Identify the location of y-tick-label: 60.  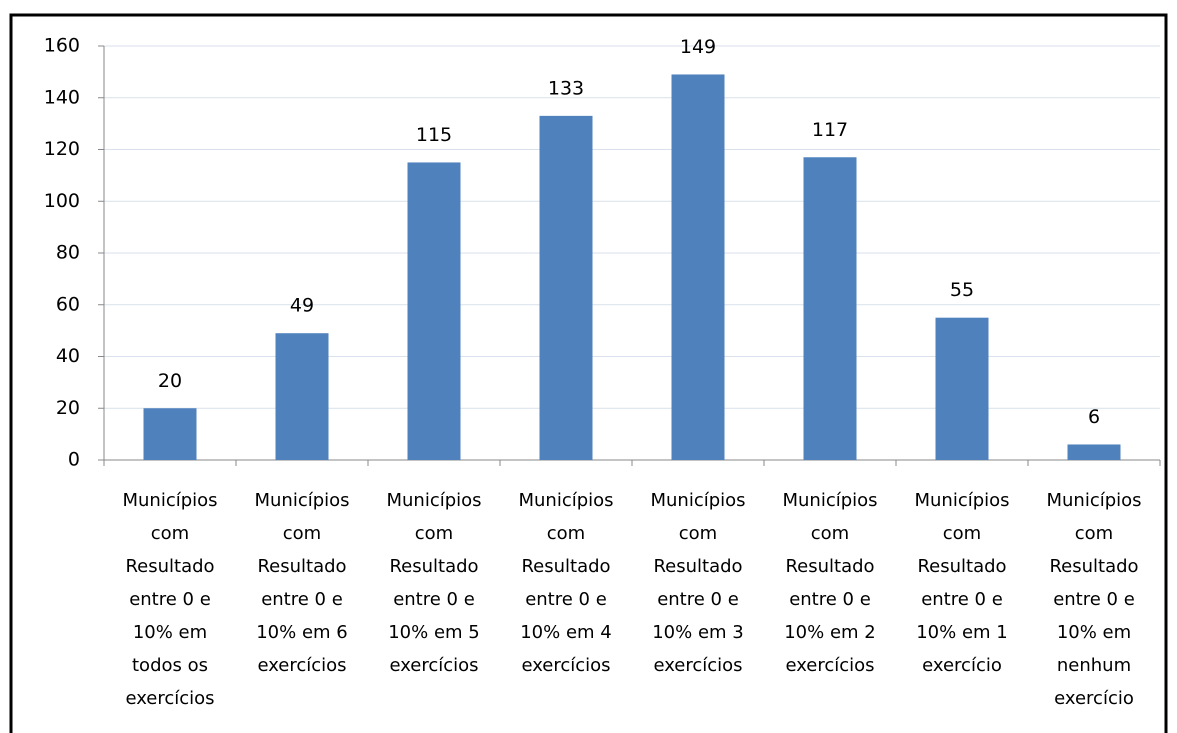
(68, 304).